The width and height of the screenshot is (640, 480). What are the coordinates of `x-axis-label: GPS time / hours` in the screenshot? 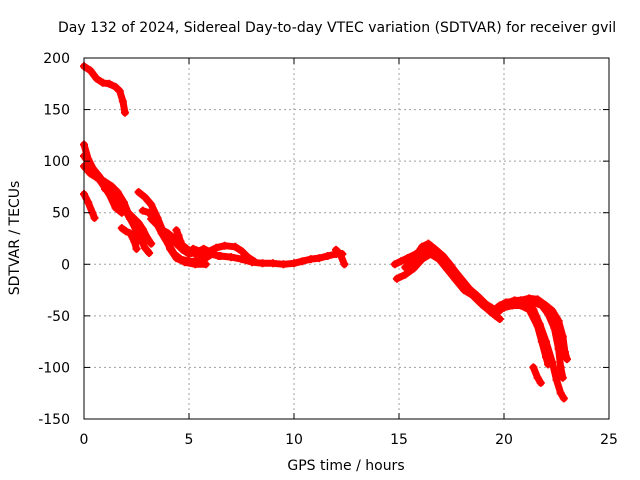 It's located at (345, 466).